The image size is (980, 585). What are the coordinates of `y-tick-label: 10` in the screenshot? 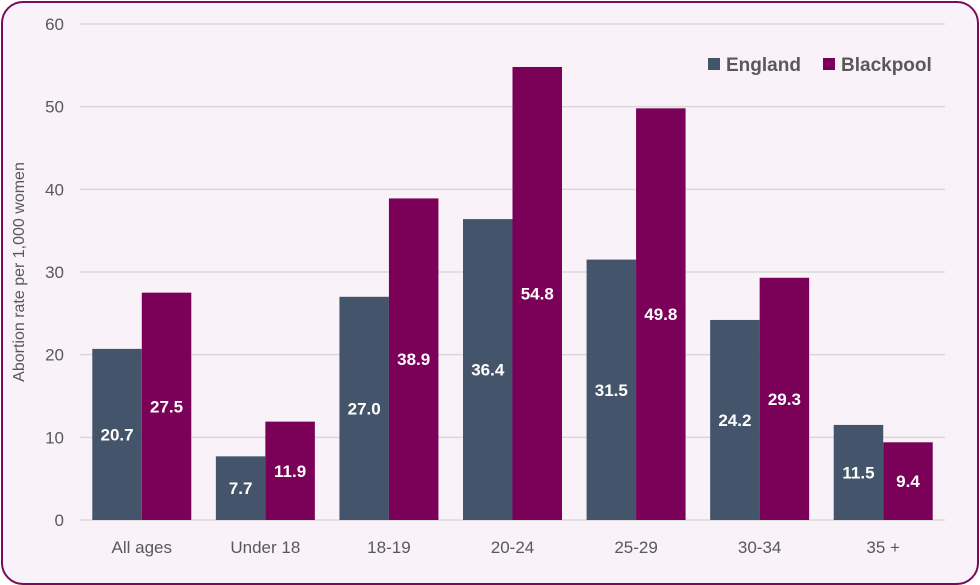 It's located at (54, 437).